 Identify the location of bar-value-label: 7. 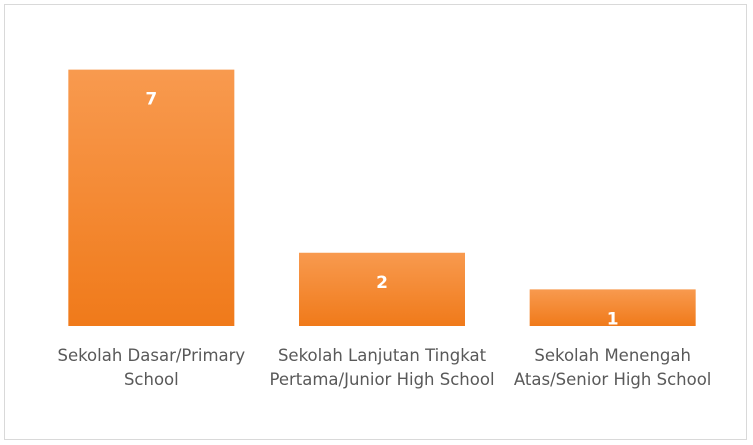
(151, 100).